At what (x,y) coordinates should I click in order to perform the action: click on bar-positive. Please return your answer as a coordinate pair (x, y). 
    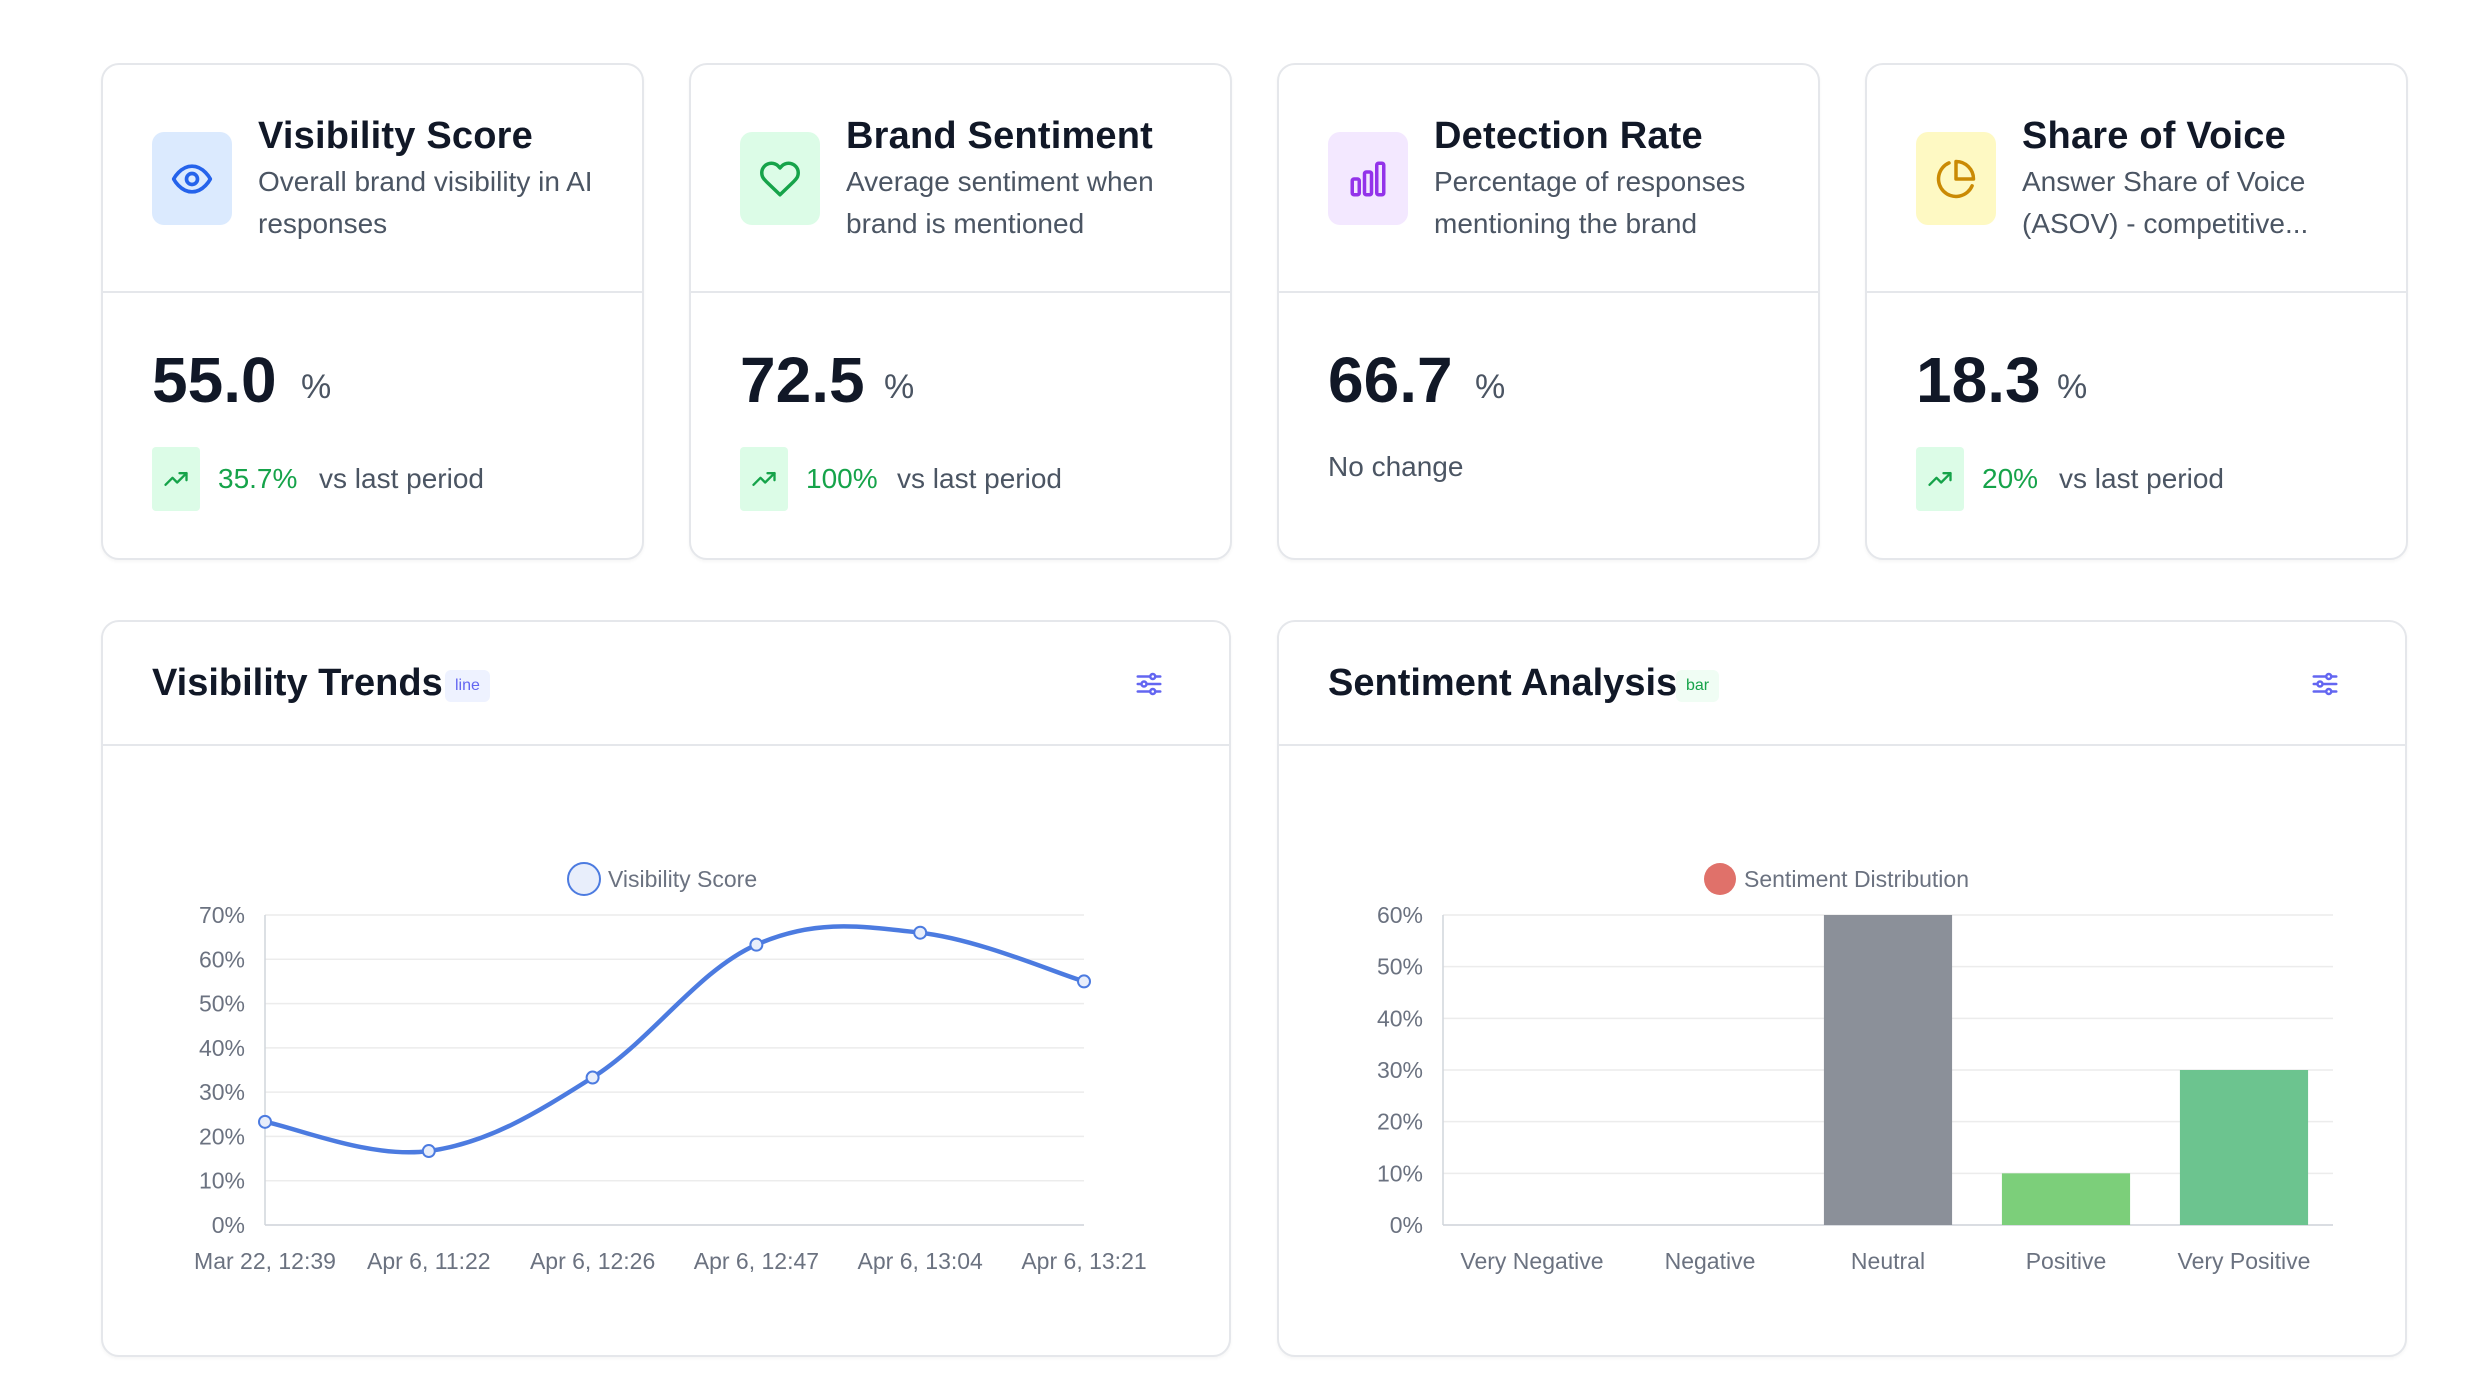
    Looking at the image, I should click on (2066, 1199).